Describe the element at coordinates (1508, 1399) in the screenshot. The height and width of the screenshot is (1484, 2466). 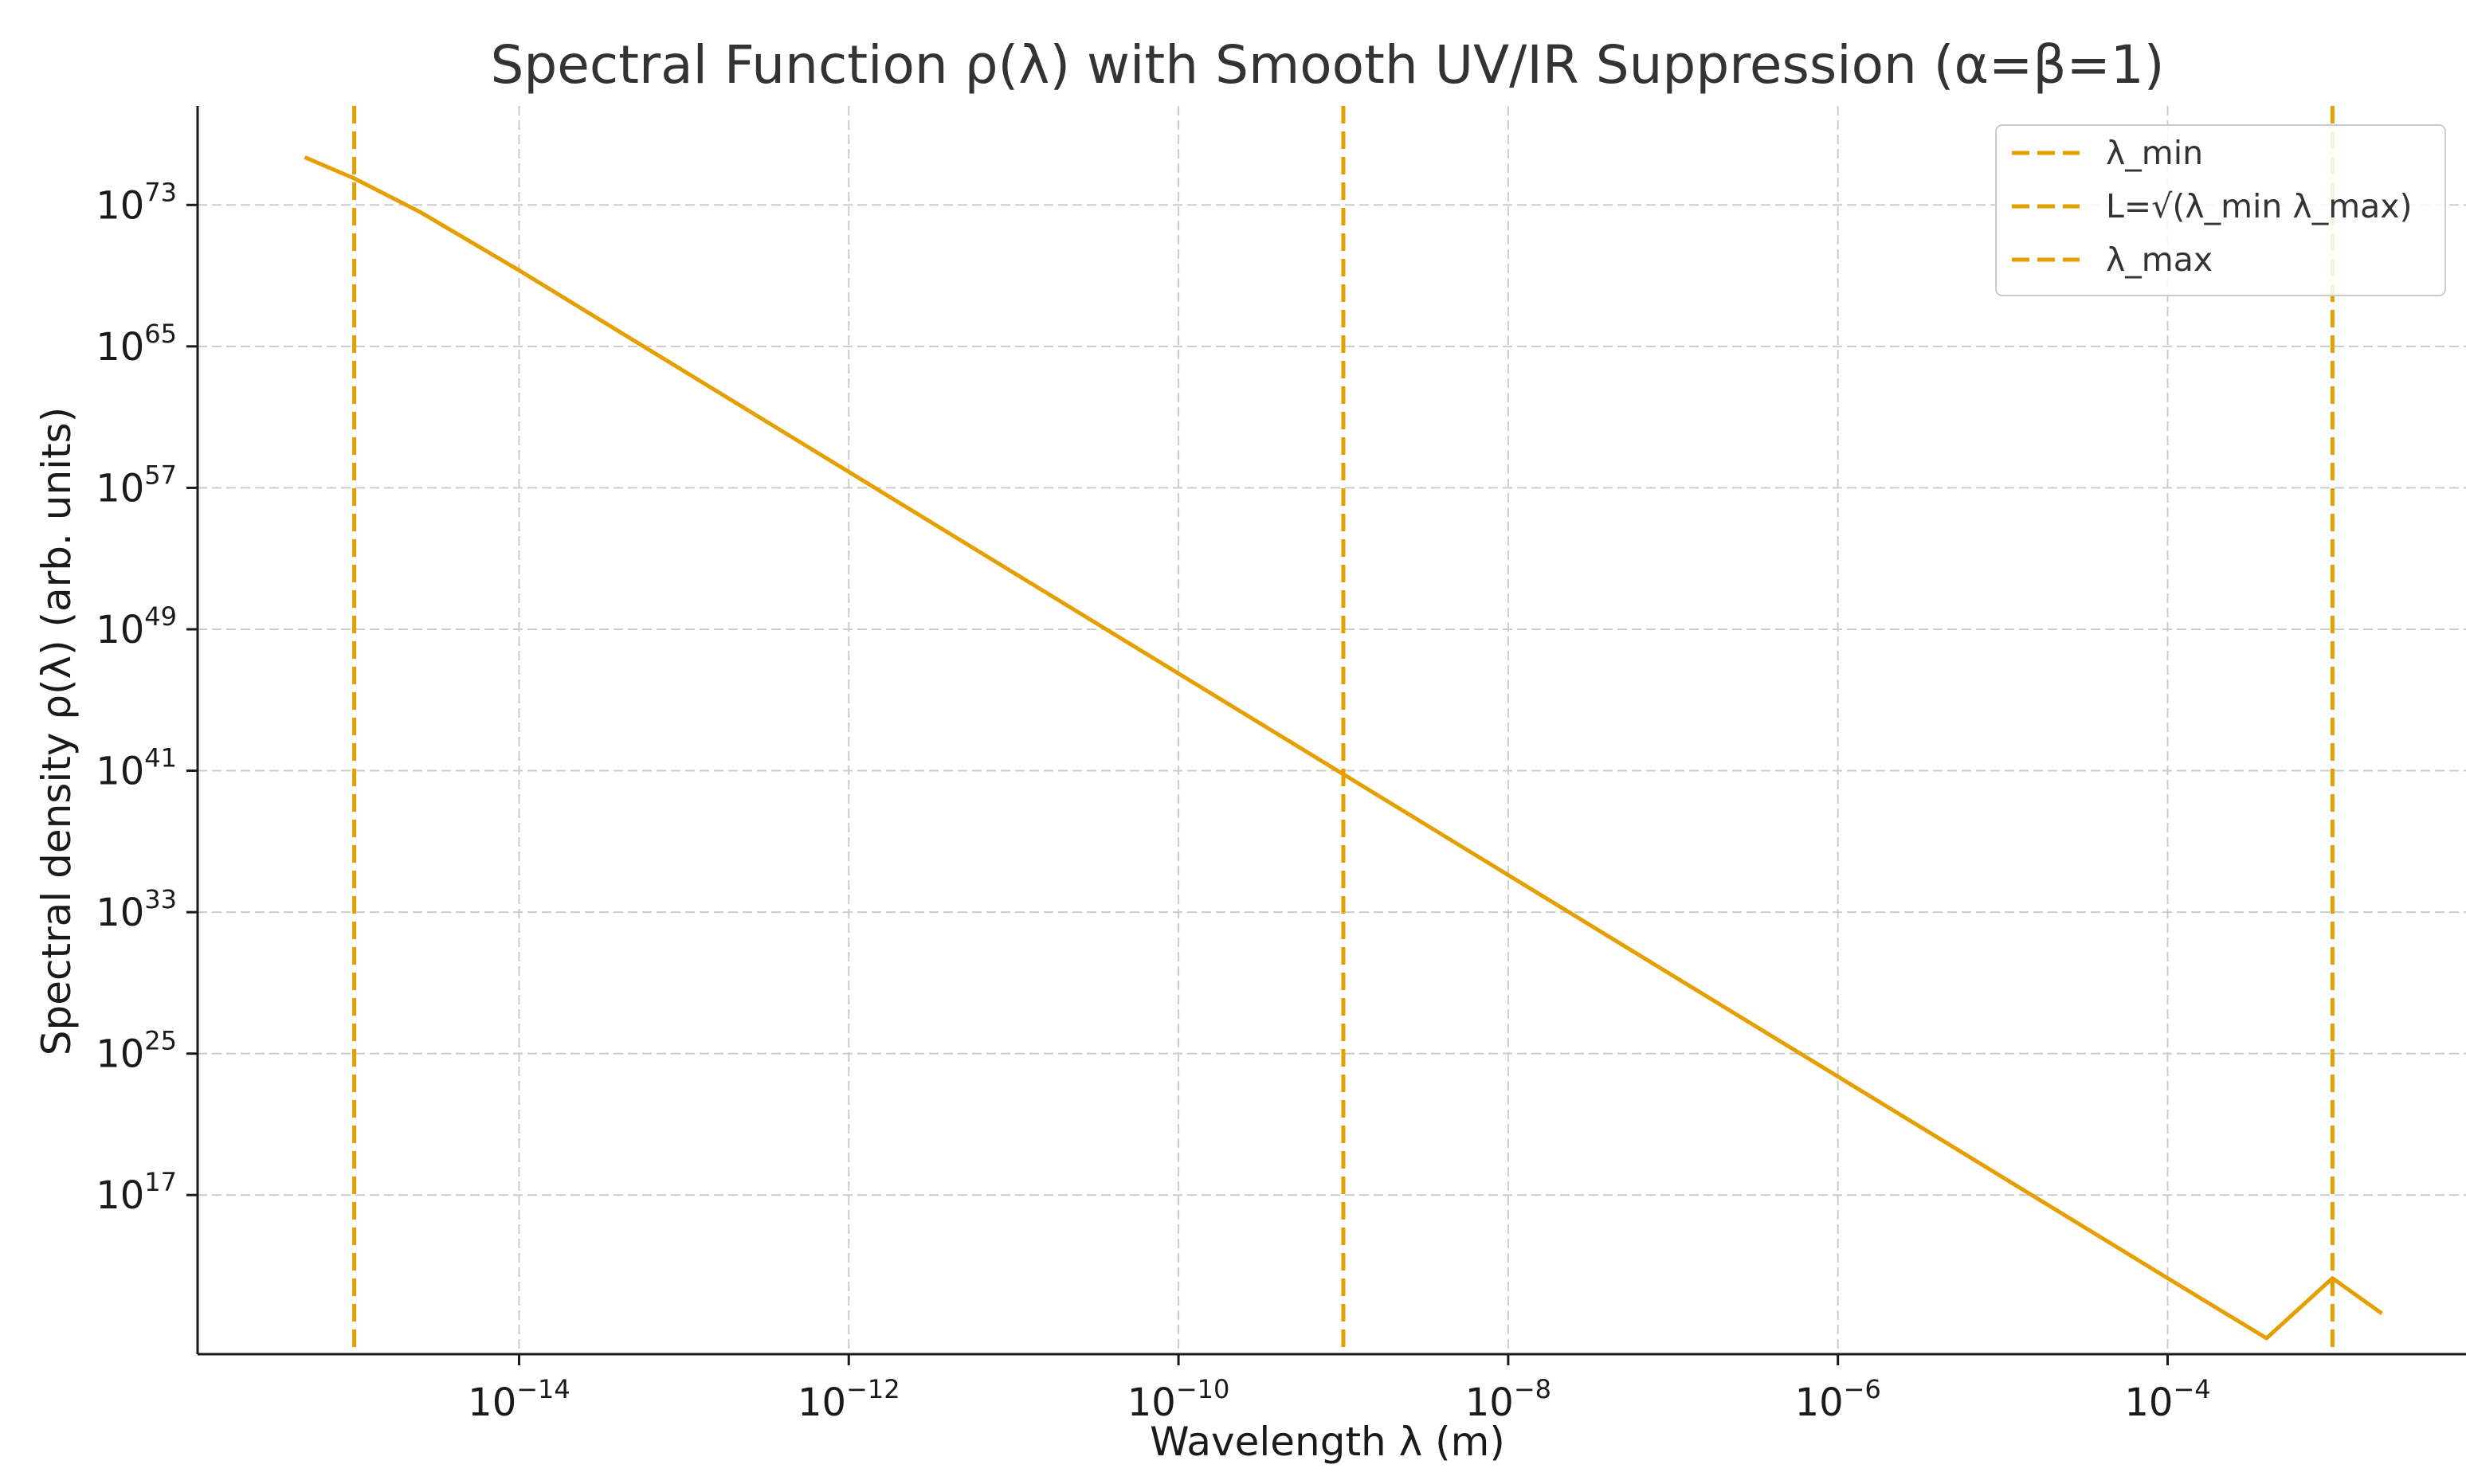
I see `x-tick-label: 10⁻⁸` at that location.